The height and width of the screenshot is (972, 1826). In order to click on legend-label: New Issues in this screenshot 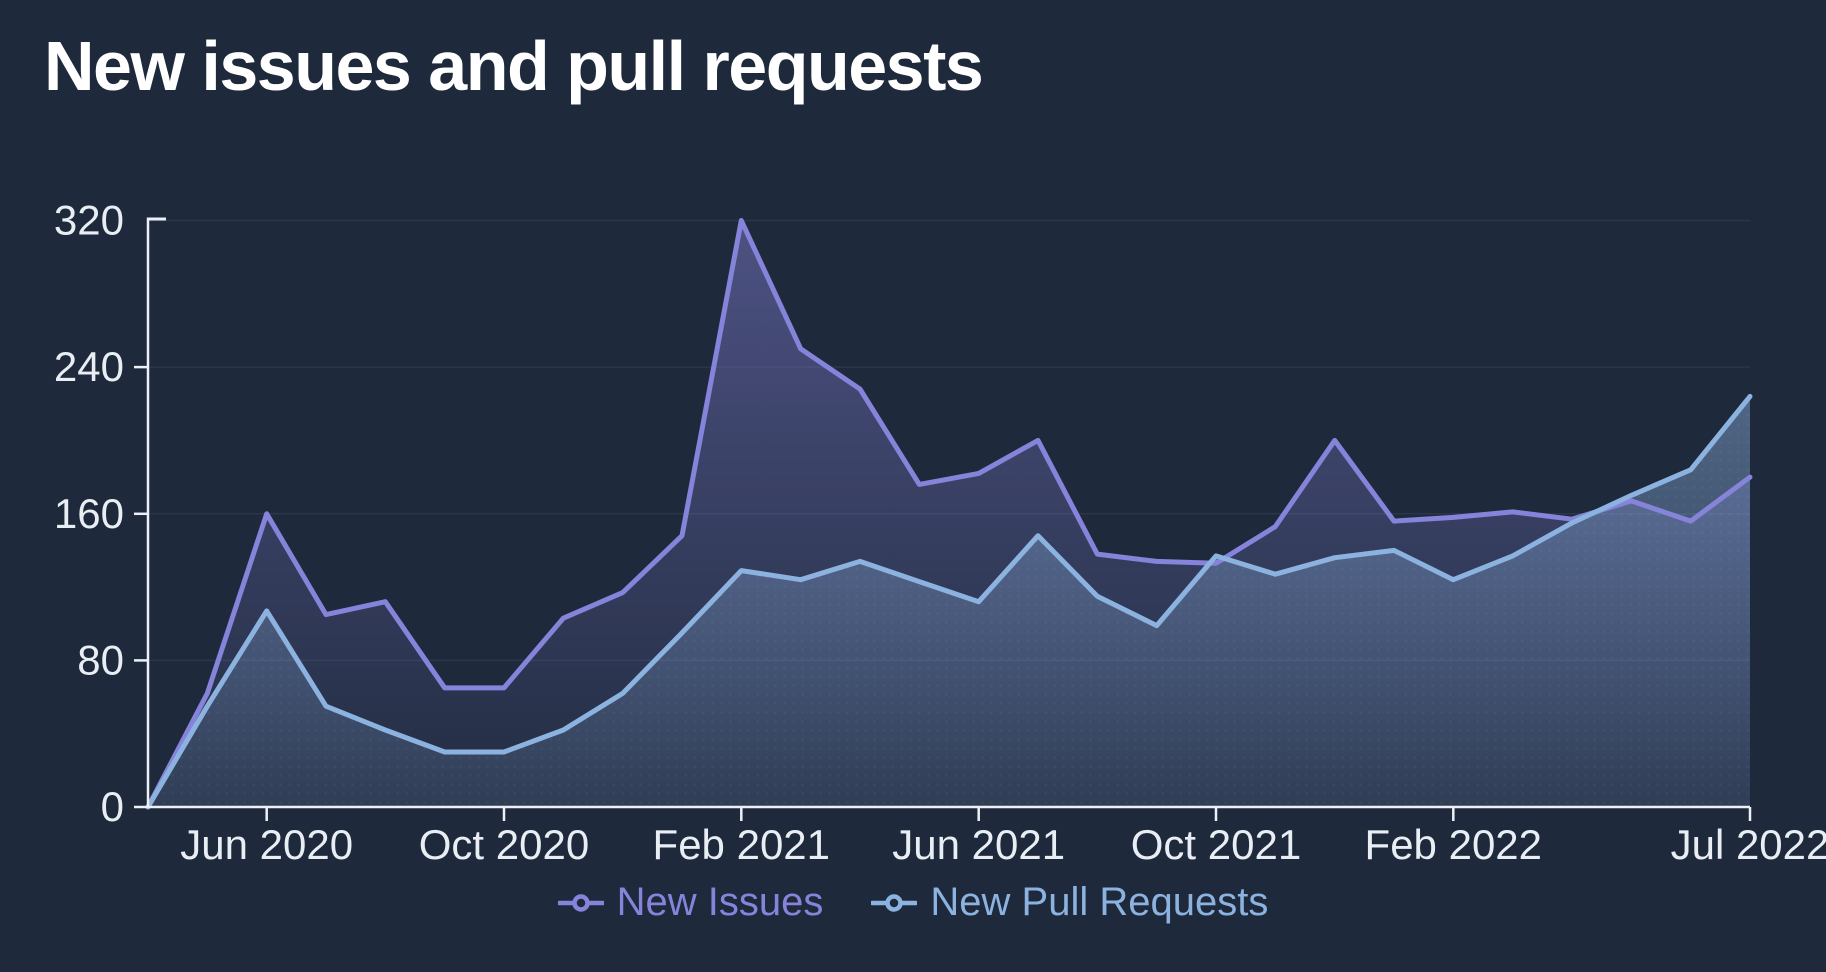, I will do `click(720, 902)`.